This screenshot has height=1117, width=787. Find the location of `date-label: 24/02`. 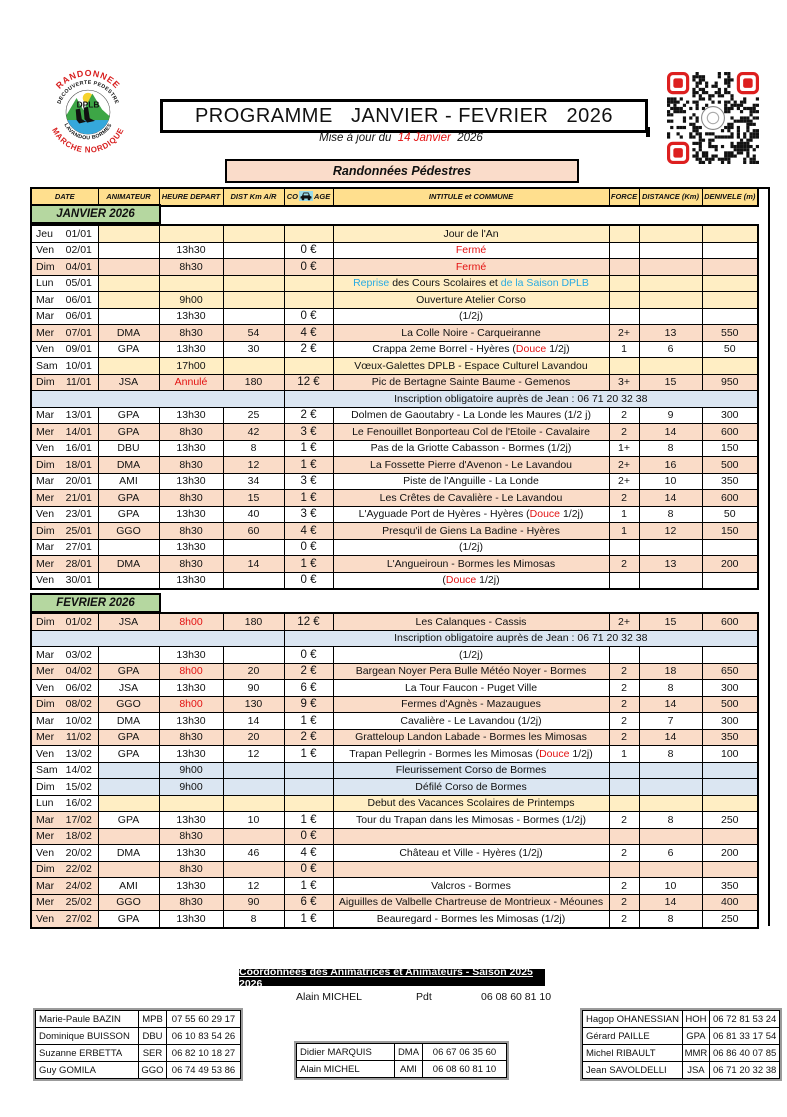

date-label: 24/02 is located at coordinates (78, 885).